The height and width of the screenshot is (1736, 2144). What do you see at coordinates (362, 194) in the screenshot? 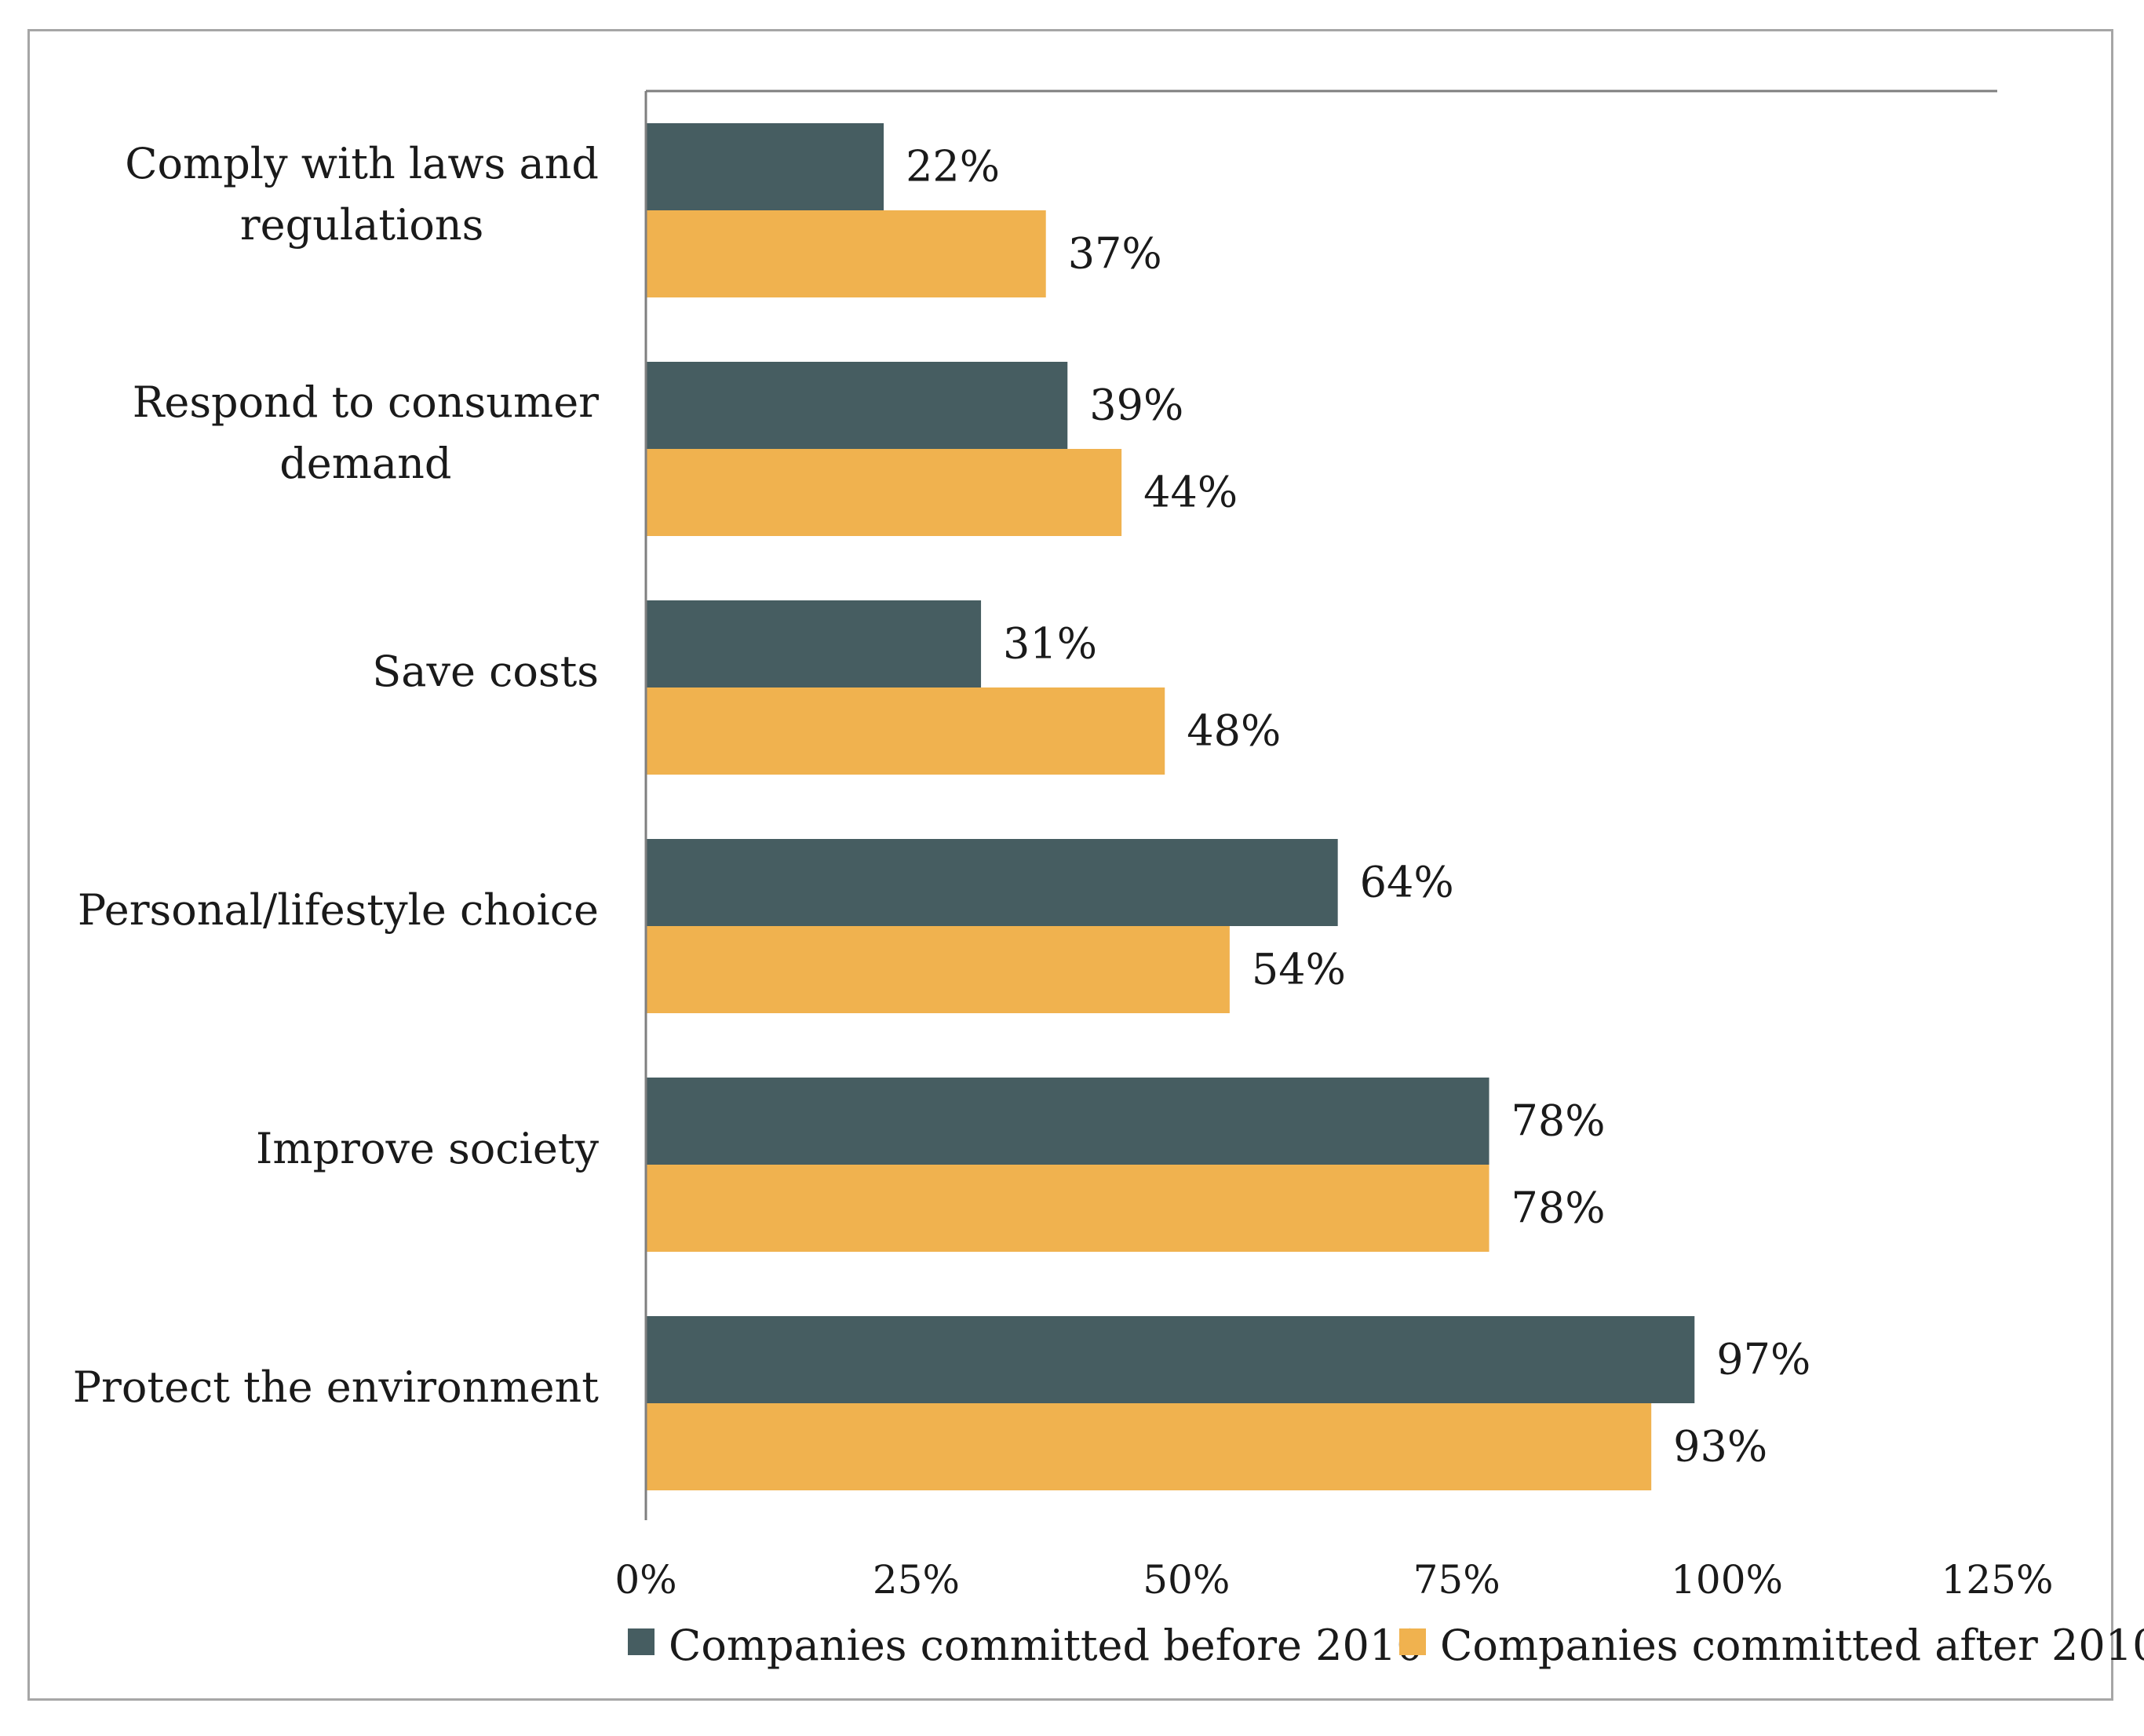
I see `category-label-1: Comply with laws and regulations` at bounding box center [362, 194].